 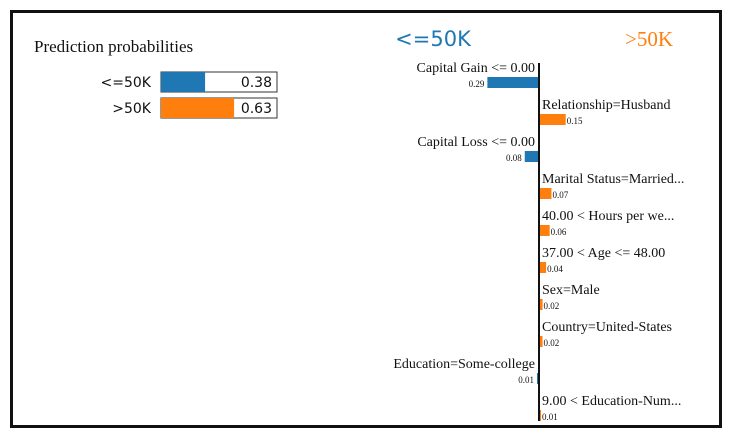 What do you see at coordinates (464, 364) in the screenshot?
I see `feature-label: Education=Some-college` at bounding box center [464, 364].